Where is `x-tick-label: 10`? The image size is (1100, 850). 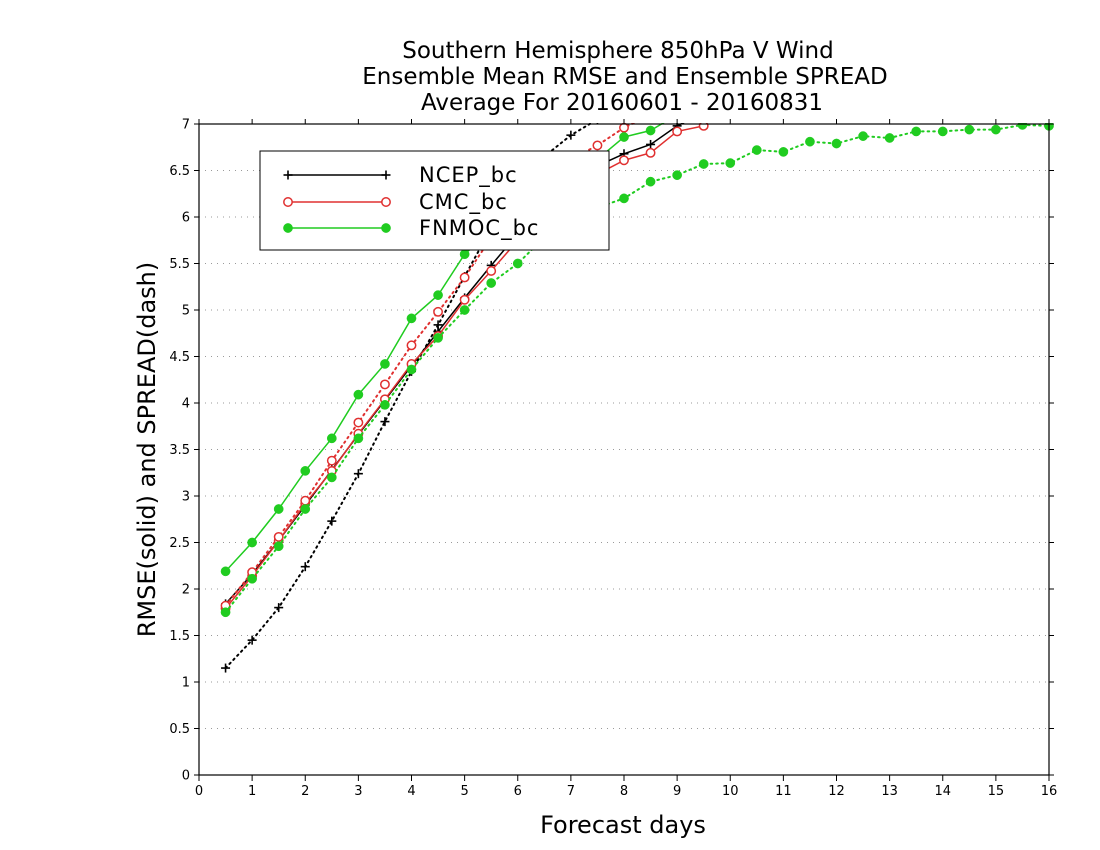 x-tick-label: 10 is located at coordinates (730, 791).